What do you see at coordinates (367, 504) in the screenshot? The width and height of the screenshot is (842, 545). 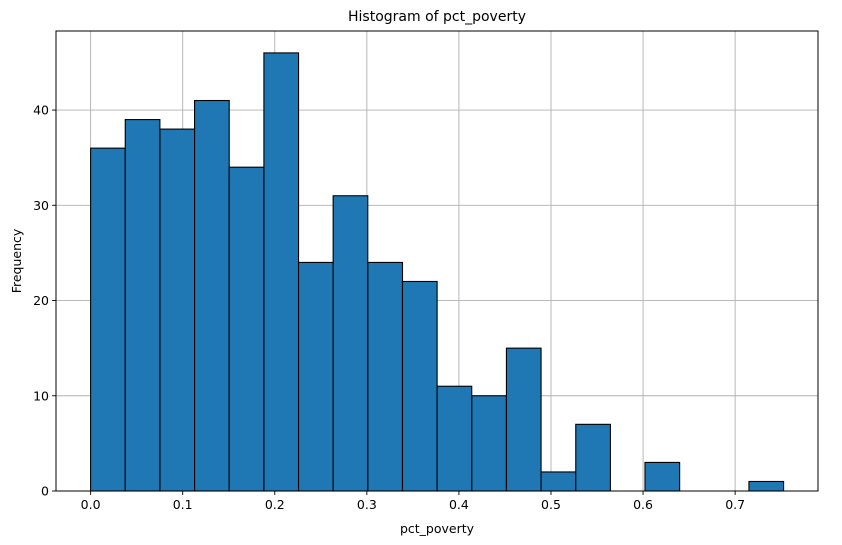 I see `x-tick-label-3: 0.3` at bounding box center [367, 504].